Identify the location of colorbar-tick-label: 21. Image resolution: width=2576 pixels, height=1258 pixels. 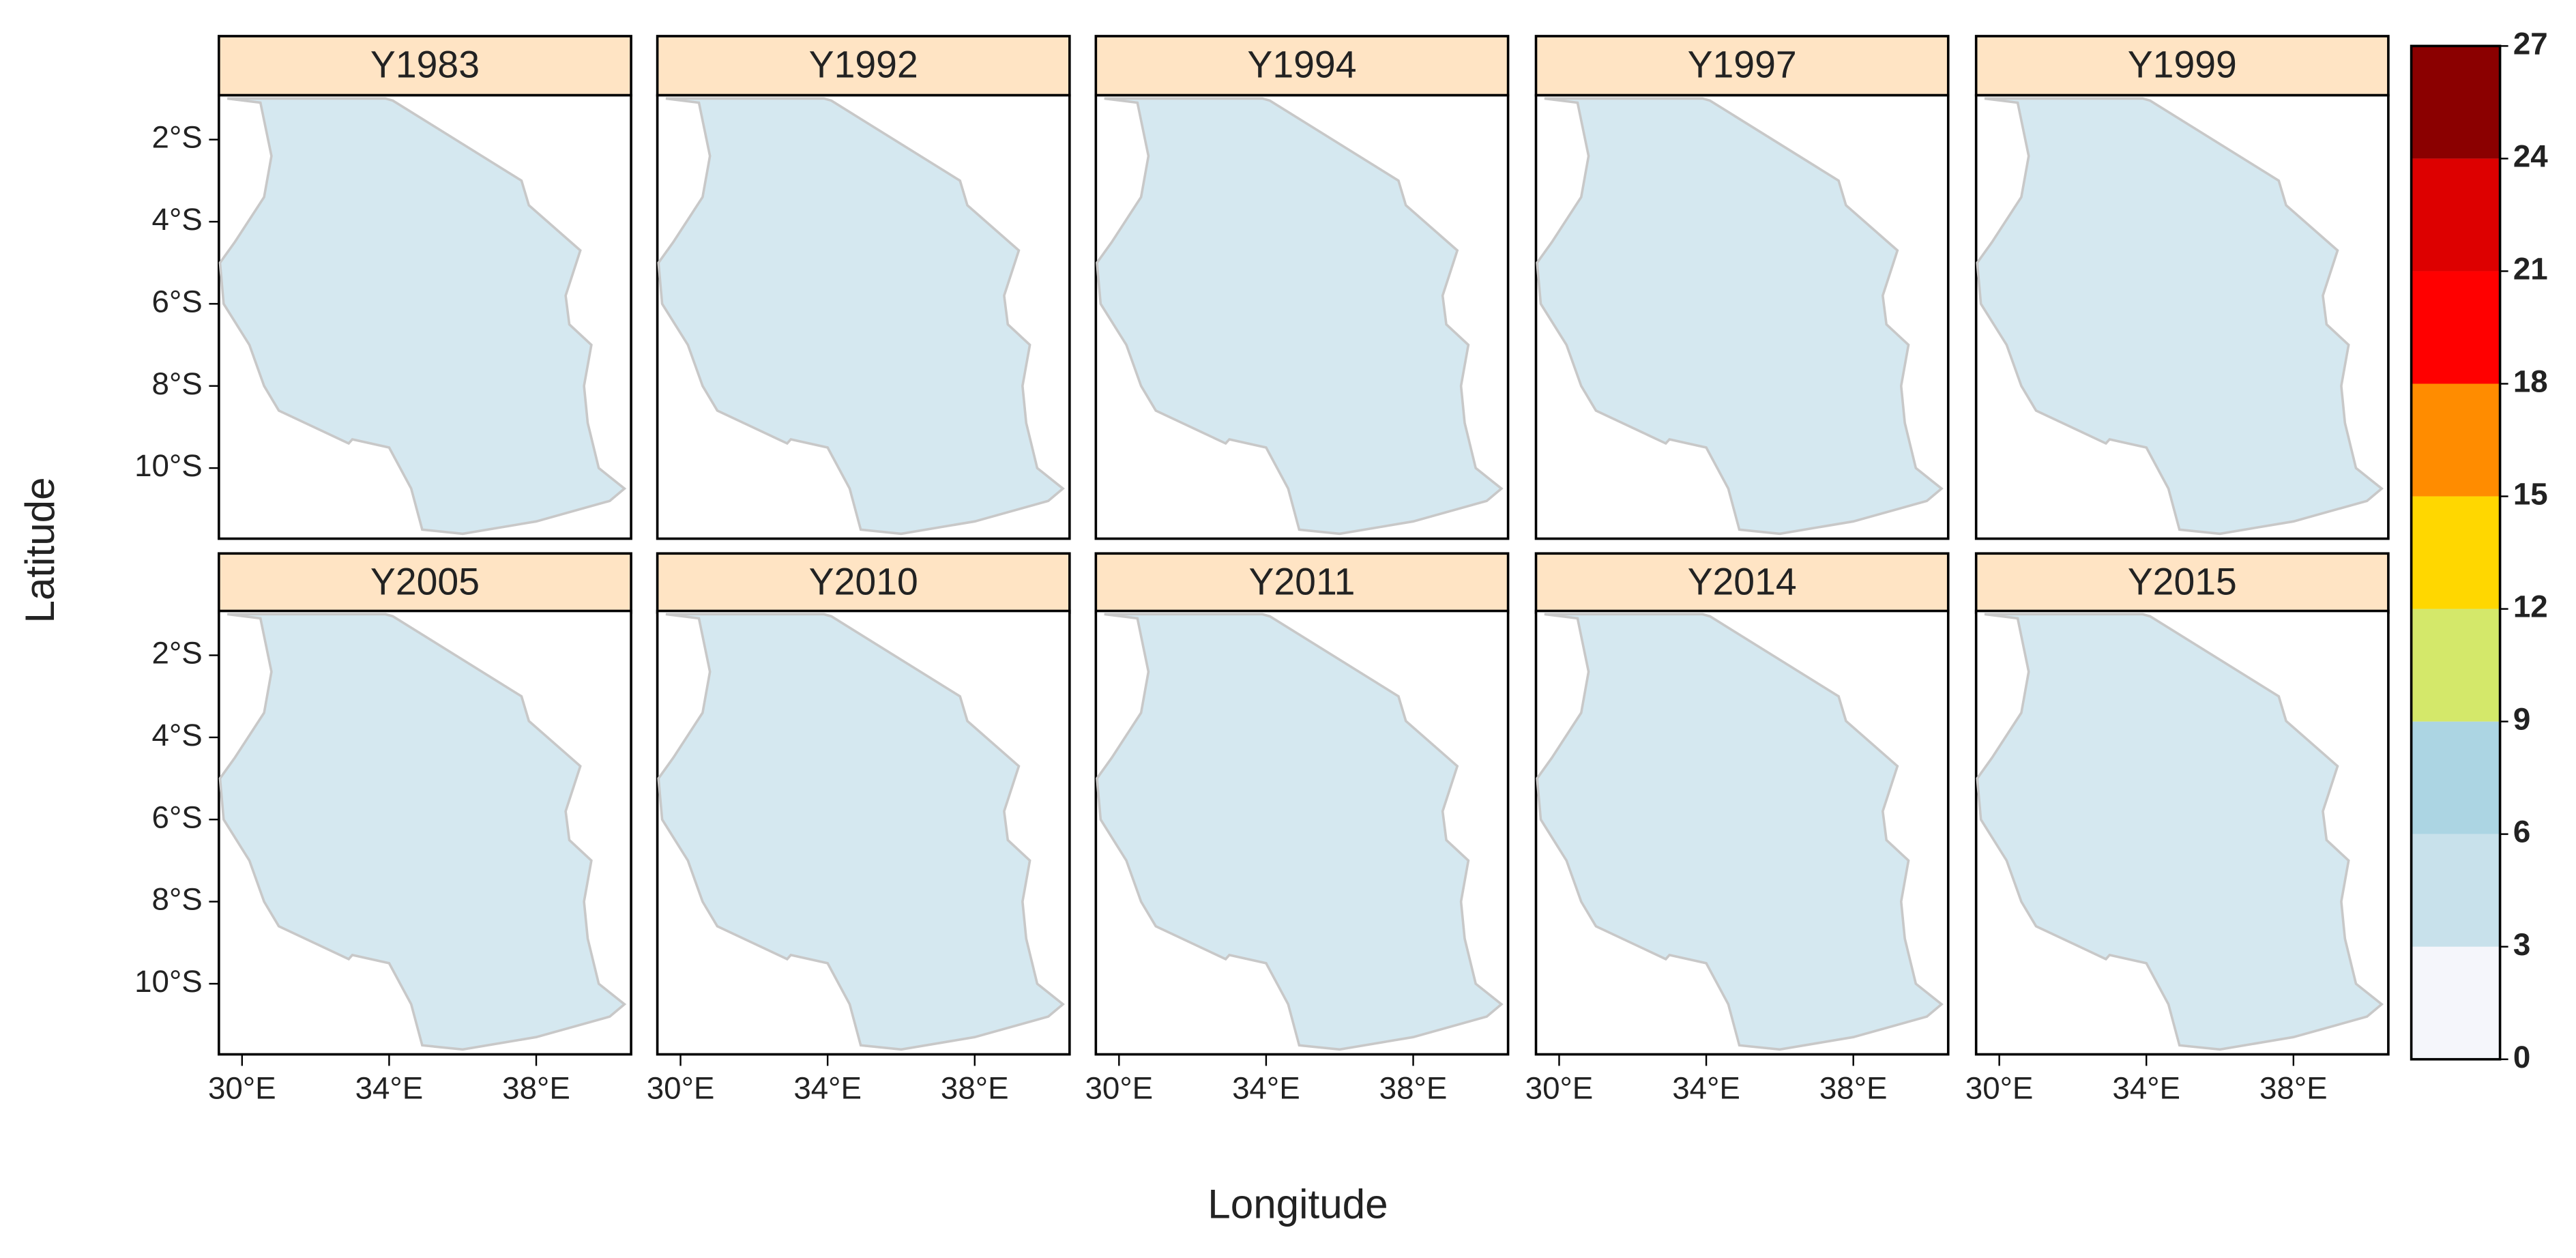
(2530, 269).